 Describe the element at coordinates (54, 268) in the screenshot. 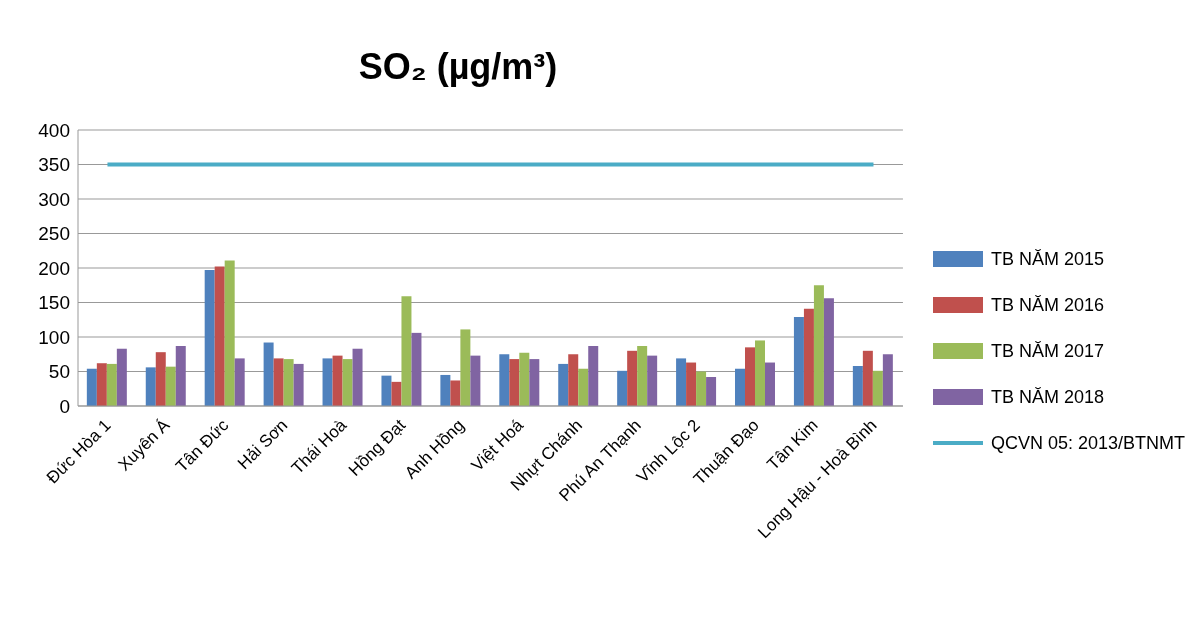

I see `y-tick-label: 200` at that location.